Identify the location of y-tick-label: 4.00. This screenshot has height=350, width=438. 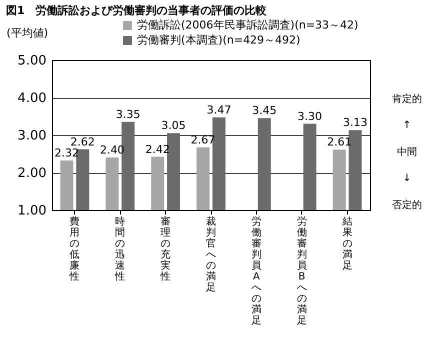
(32, 98).